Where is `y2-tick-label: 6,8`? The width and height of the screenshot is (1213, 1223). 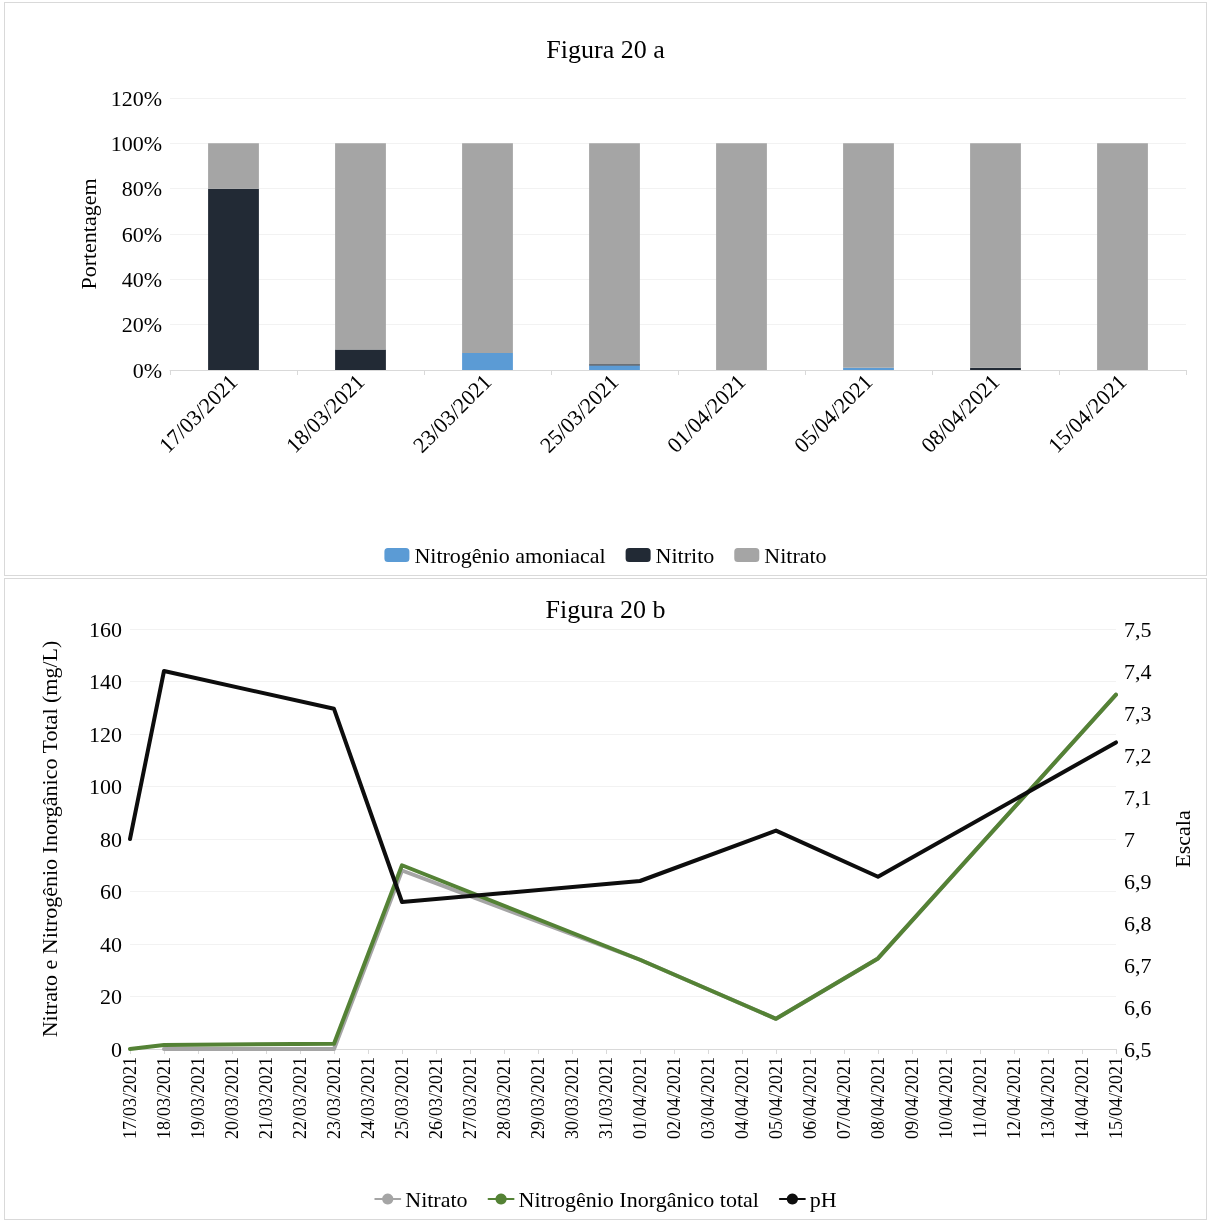 y2-tick-label: 6,8 is located at coordinates (1138, 923).